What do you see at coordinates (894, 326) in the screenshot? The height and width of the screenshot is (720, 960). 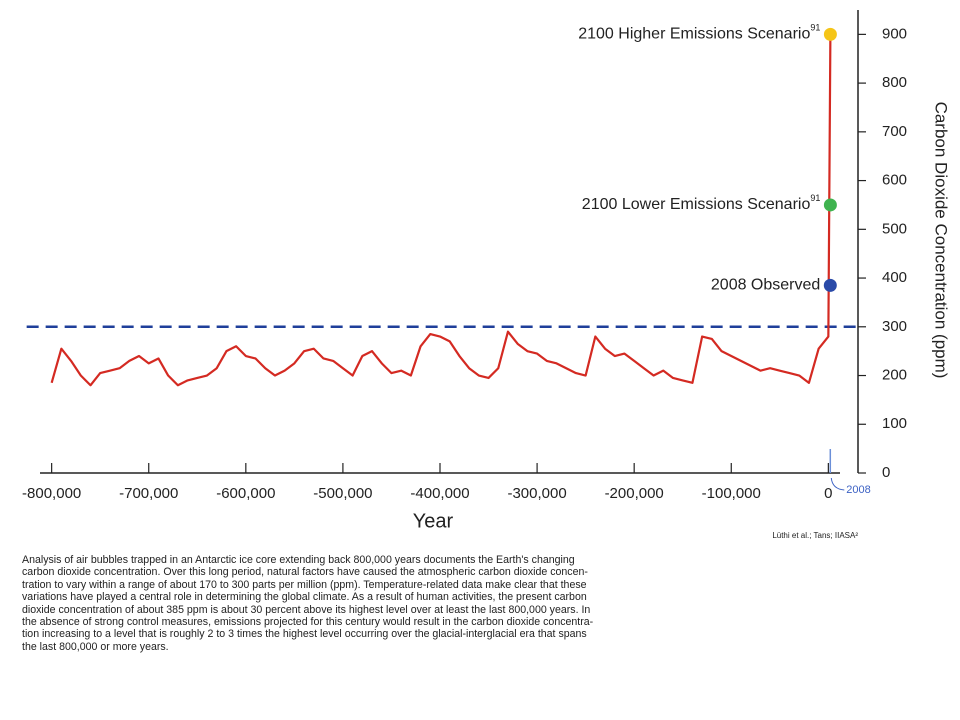 I see `y-tick-label: 300` at bounding box center [894, 326].